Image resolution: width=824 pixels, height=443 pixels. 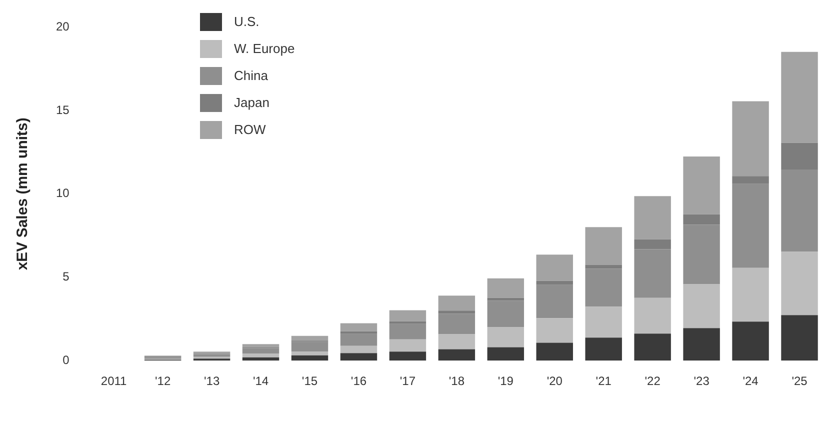 What do you see at coordinates (63, 109) in the screenshot?
I see `y-tick-label: 15` at bounding box center [63, 109].